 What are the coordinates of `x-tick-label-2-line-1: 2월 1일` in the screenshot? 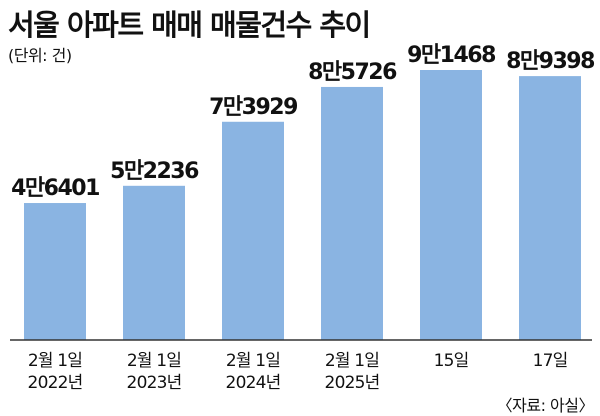 It's located at (154, 361).